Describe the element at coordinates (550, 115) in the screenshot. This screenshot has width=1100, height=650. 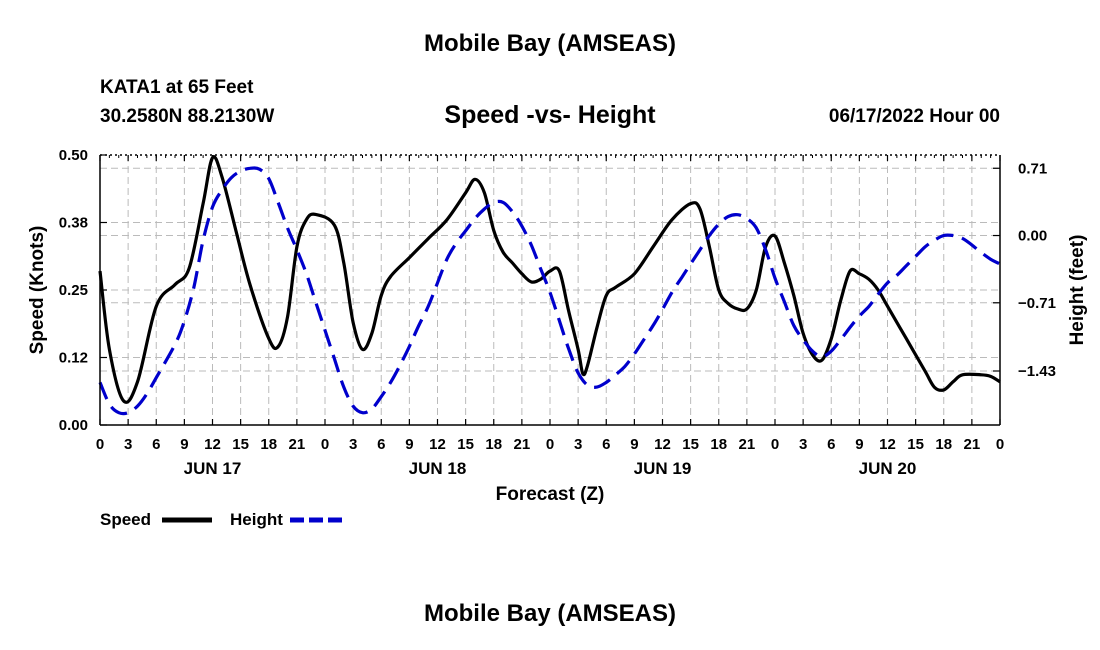
I see `chart-subtitle: Speed -vs- Height` at that location.